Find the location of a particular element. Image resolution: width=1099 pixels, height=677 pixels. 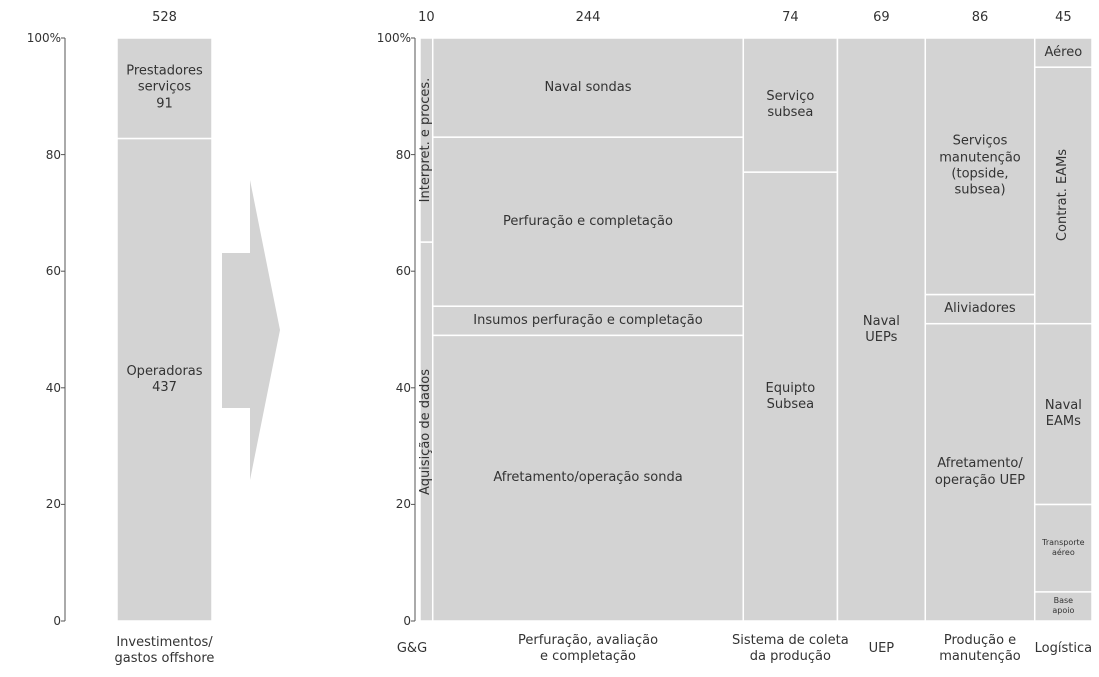

segment-label-text: Naval UEPs is located at coordinates (881, 329).